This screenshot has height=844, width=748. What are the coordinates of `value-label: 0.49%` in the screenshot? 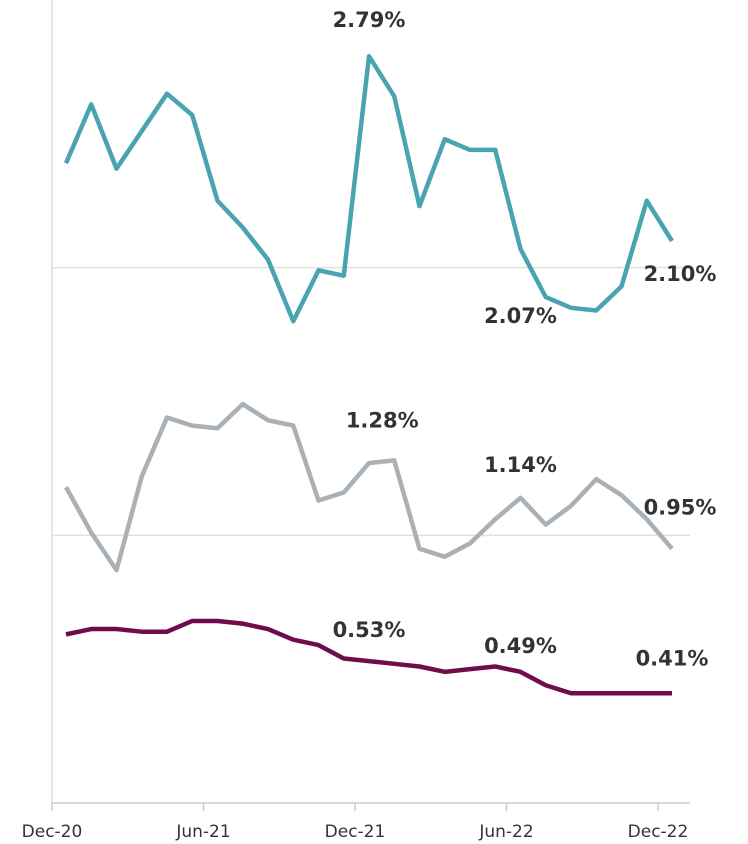 It's located at (520, 646).